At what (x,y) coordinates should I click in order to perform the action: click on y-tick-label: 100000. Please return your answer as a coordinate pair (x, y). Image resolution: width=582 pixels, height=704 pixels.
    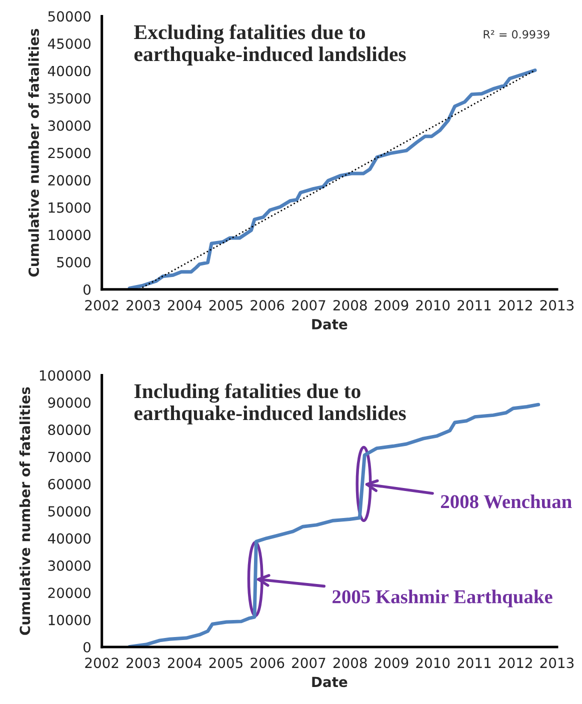
    Looking at the image, I should click on (65, 375).